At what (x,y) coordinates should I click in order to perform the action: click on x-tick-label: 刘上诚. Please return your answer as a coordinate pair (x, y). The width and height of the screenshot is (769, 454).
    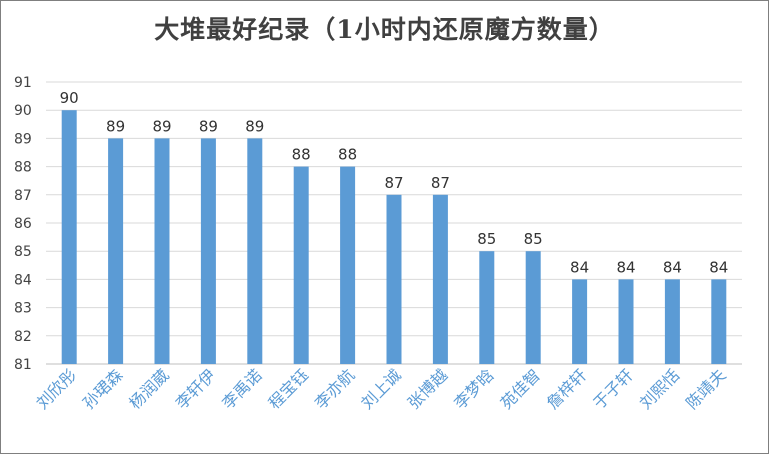
    Looking at the image, I should click on (380, 388).